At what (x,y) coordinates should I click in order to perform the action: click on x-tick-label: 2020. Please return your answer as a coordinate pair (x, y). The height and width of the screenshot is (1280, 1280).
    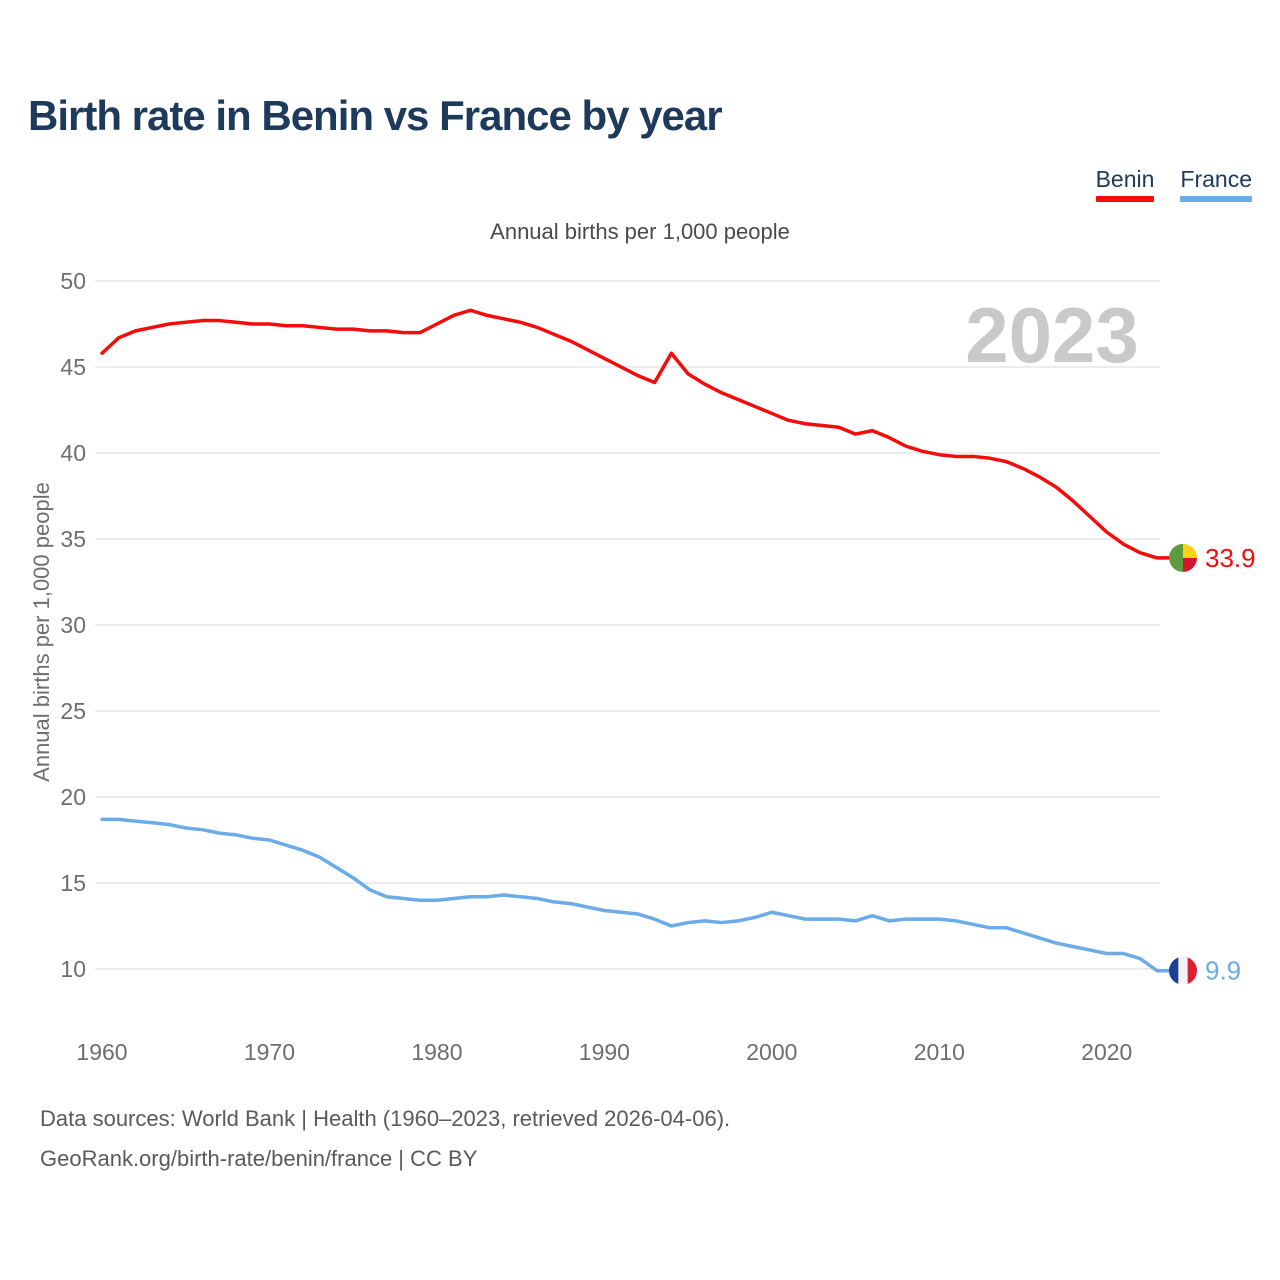
    Looking at the image, I should click on (1106, 1052).